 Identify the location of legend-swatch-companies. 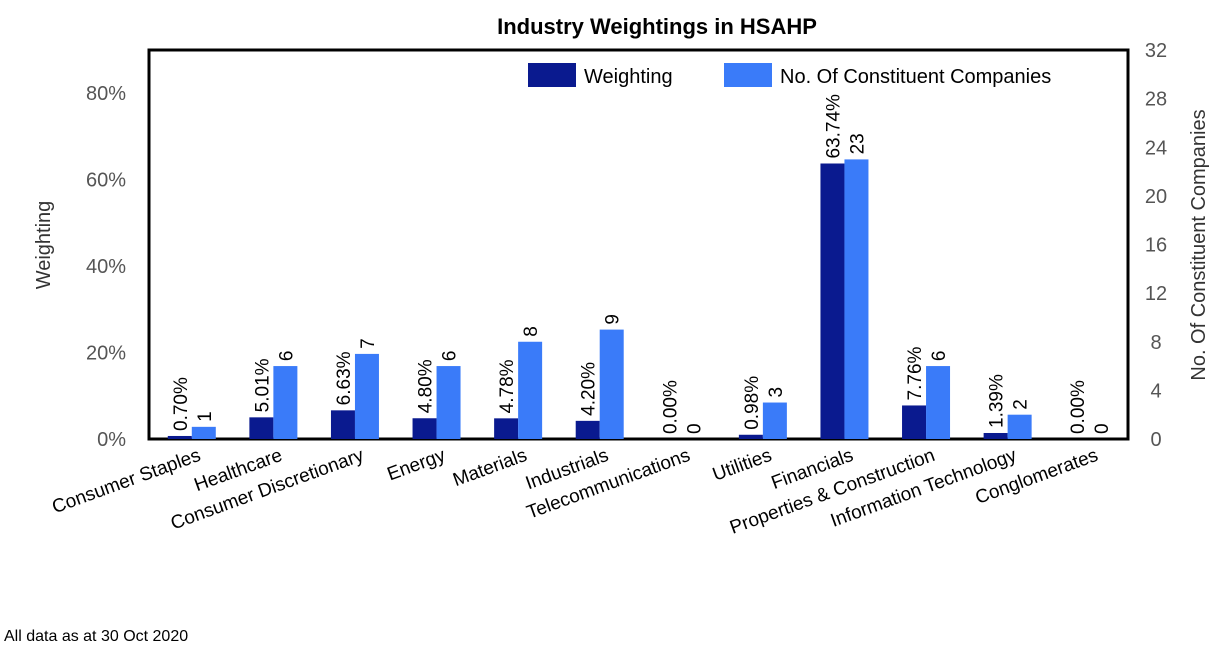
(748, 75).